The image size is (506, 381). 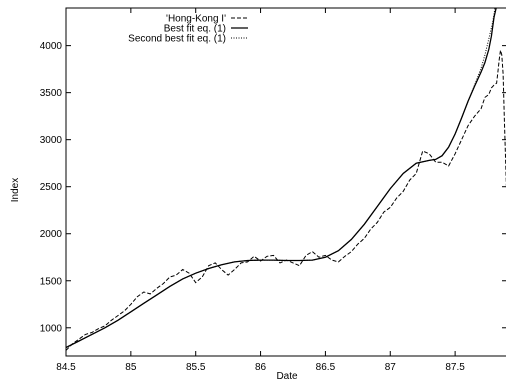 What do you see at coordinates (261, 367) in the screenshot?
I see `x-tick-label: 86` at bounding box center [261, 367].